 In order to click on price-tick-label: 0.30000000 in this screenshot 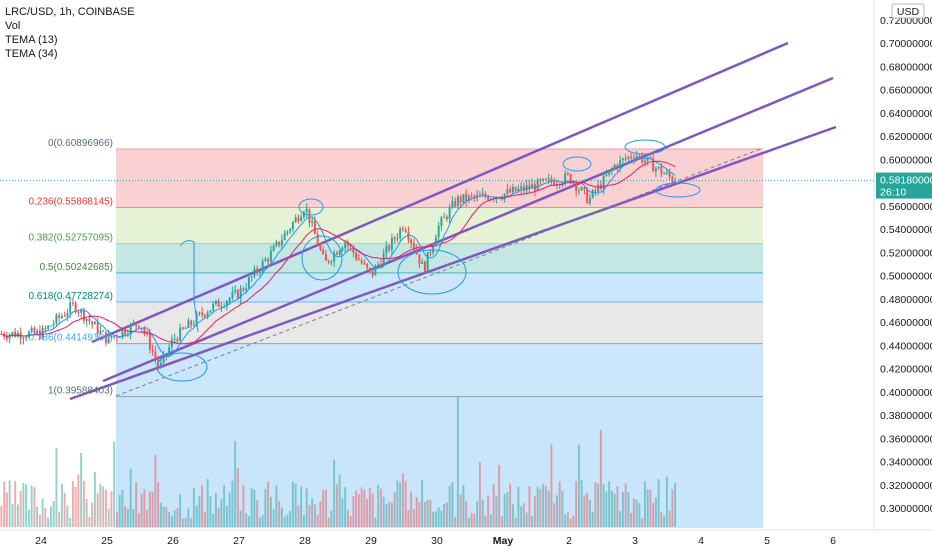, I will do `click(906, 509)`.